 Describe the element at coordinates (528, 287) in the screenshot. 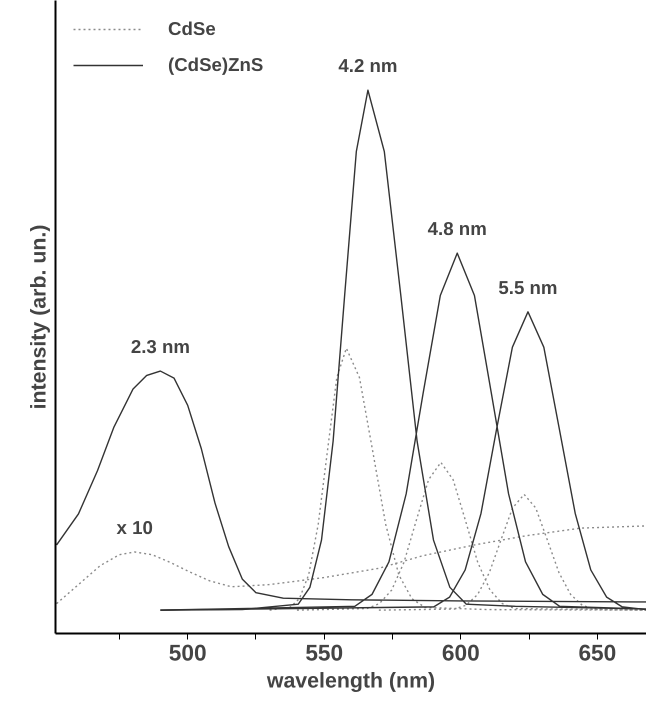

I see `annotation: 5.5 nm` at that location.